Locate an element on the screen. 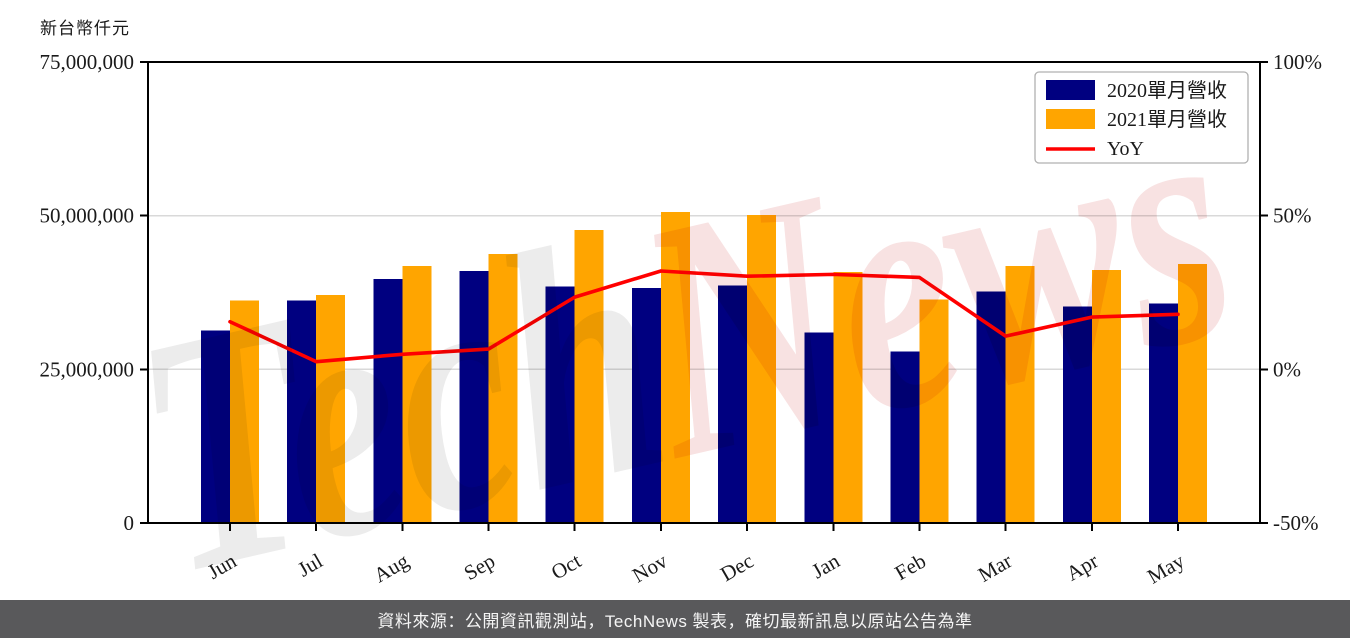 Image resolution: width=1350 pixels, height=638 pixels. bar-2020-jan is located at coordinates (819, 427).